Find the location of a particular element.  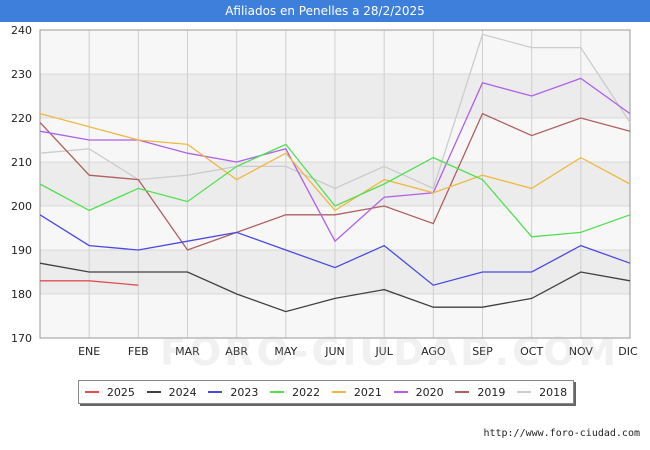

legend-label: 2021 is located at coordinates (367, 392).